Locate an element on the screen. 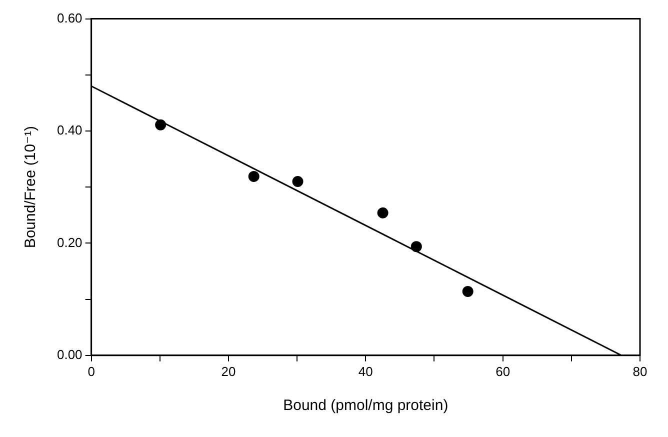 This screenshot has height=437, width=668. y-axis-title: Bound/Free (10⁻¹) is located at coordinates (31, 187).